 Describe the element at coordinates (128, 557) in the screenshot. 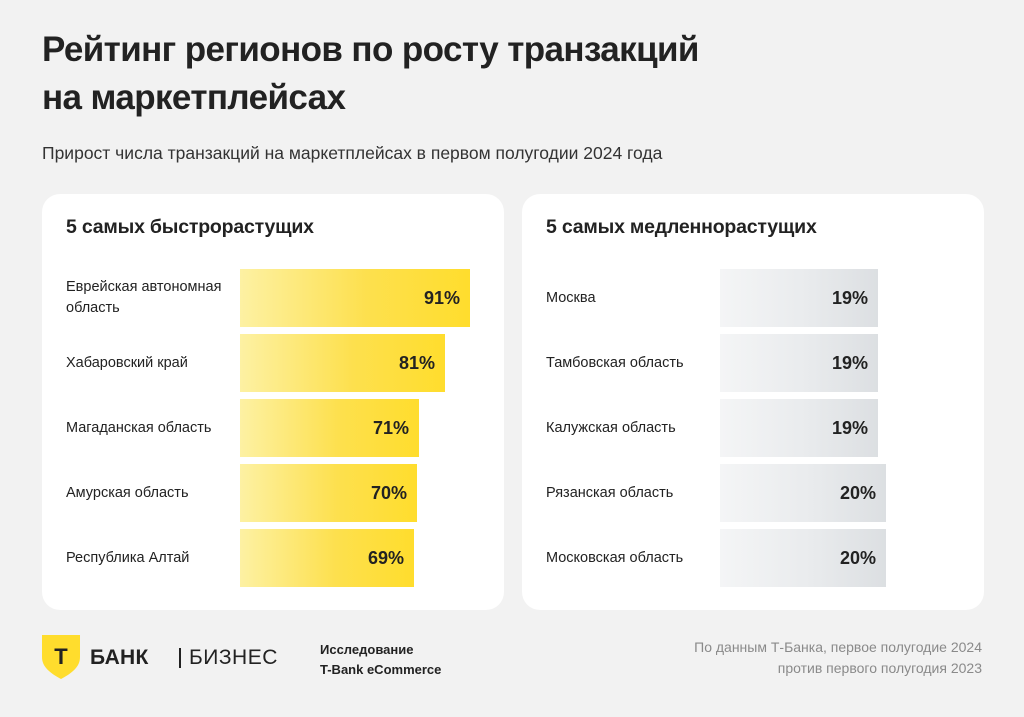

I see `region-label: Республика Алтай` at that location.